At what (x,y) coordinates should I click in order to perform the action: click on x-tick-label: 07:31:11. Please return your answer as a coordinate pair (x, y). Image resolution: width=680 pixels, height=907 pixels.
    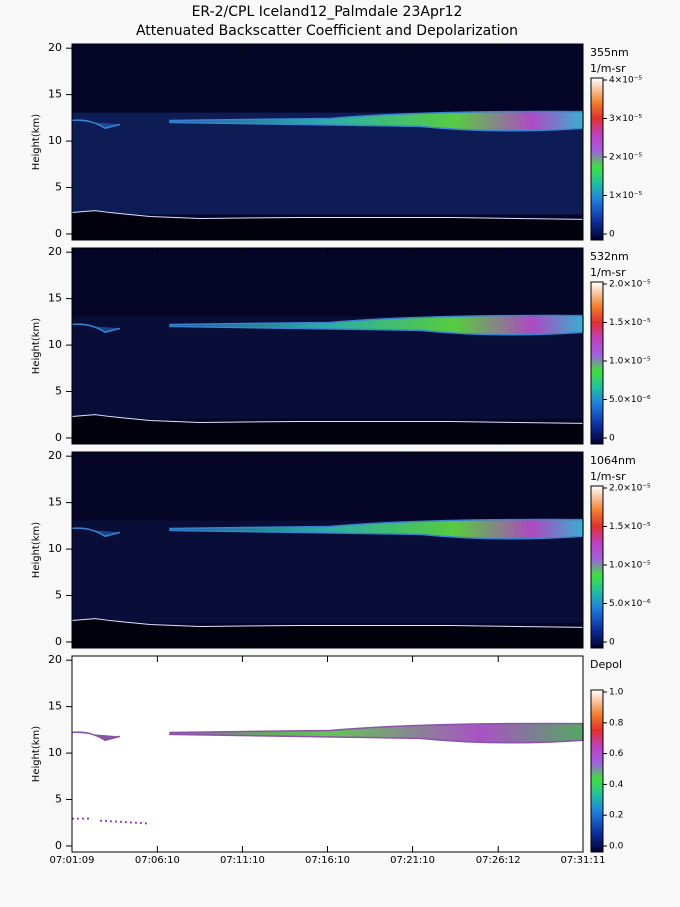
    Looking at the image, I should click on (583, 860).